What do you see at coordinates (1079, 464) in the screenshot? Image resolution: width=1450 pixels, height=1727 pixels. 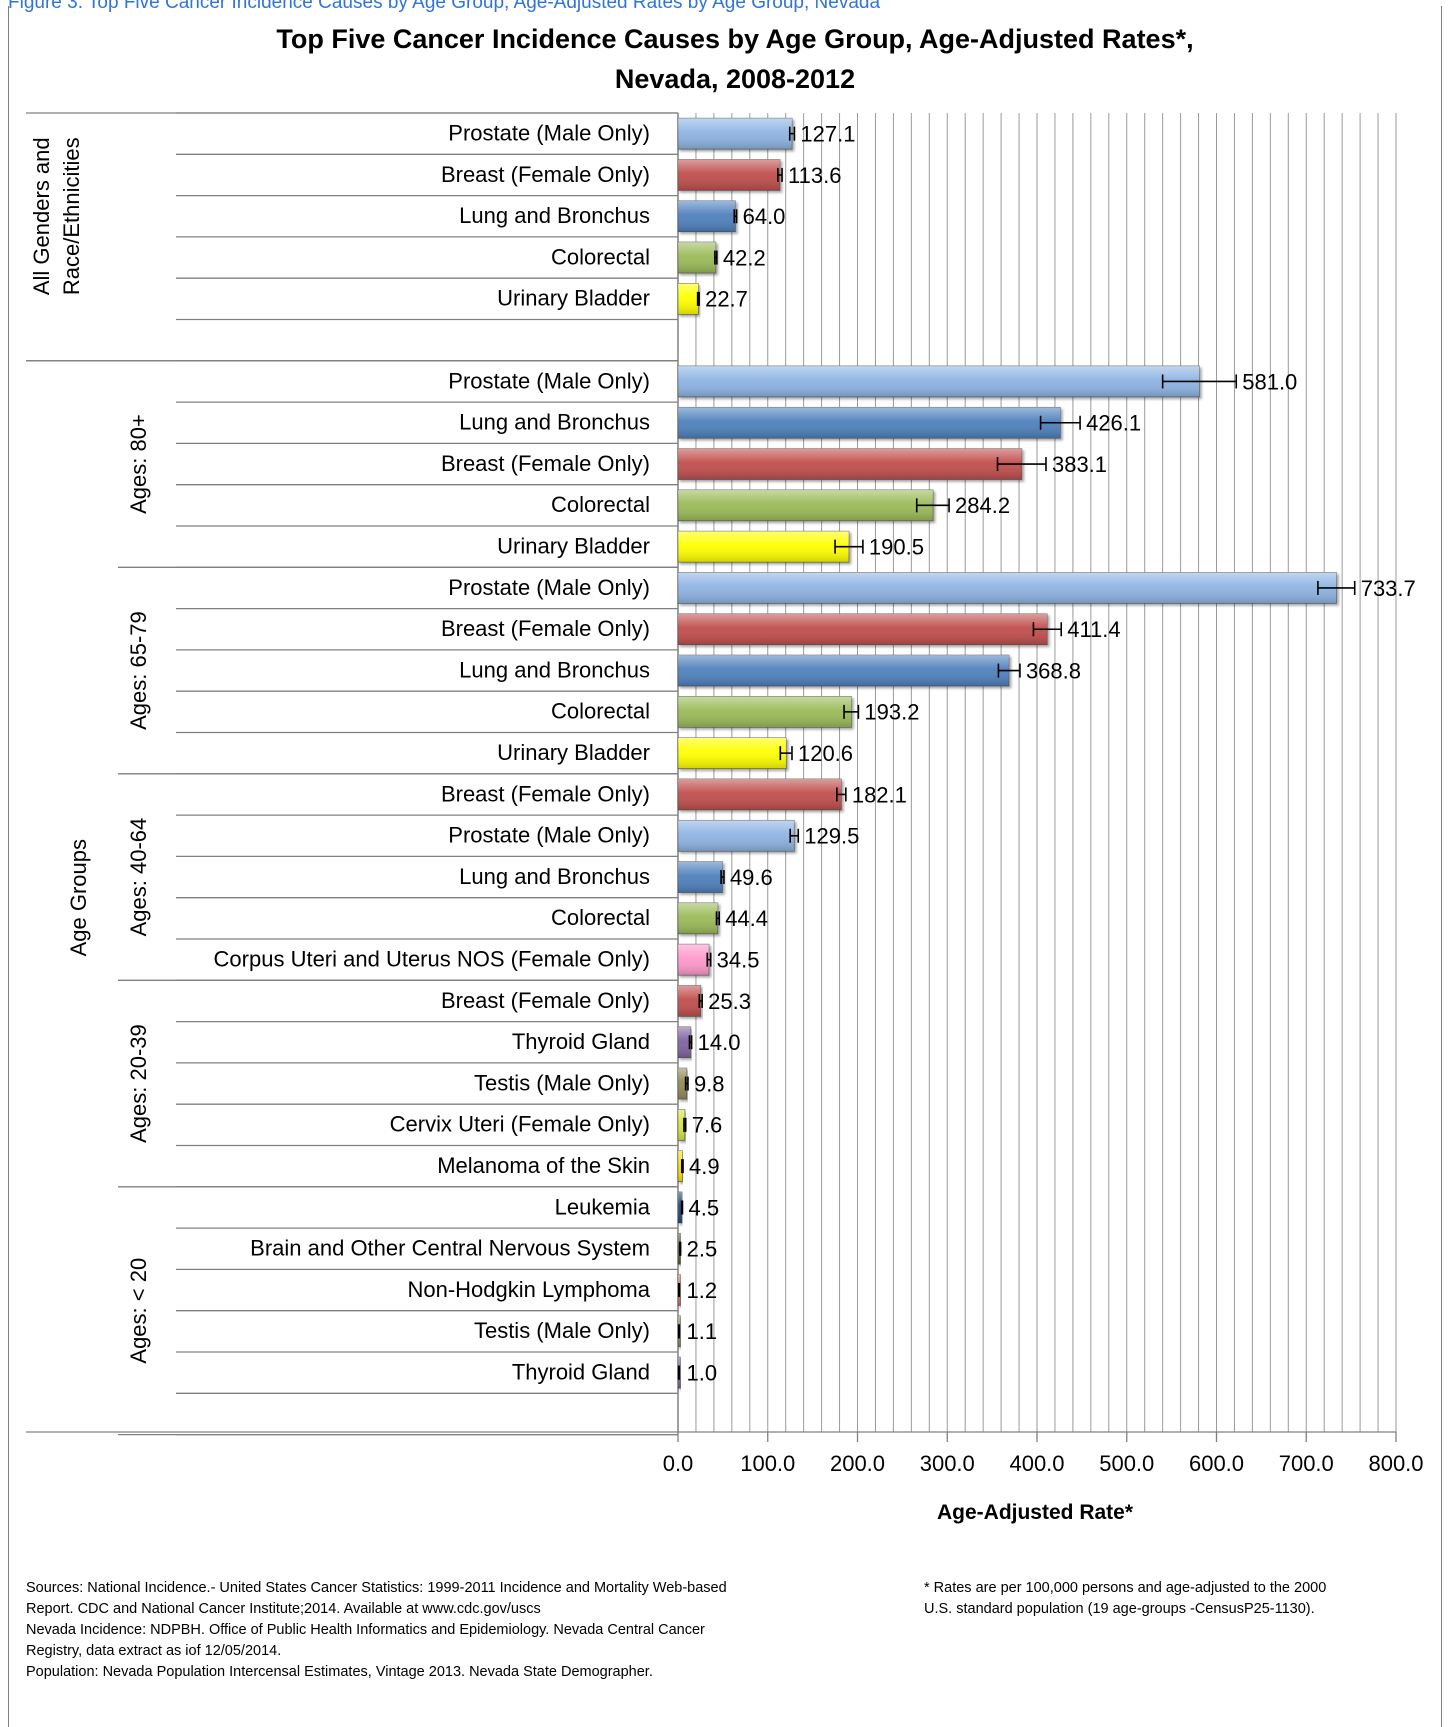 I see `data-label: 383.1` at bounding box center [1079, 464].